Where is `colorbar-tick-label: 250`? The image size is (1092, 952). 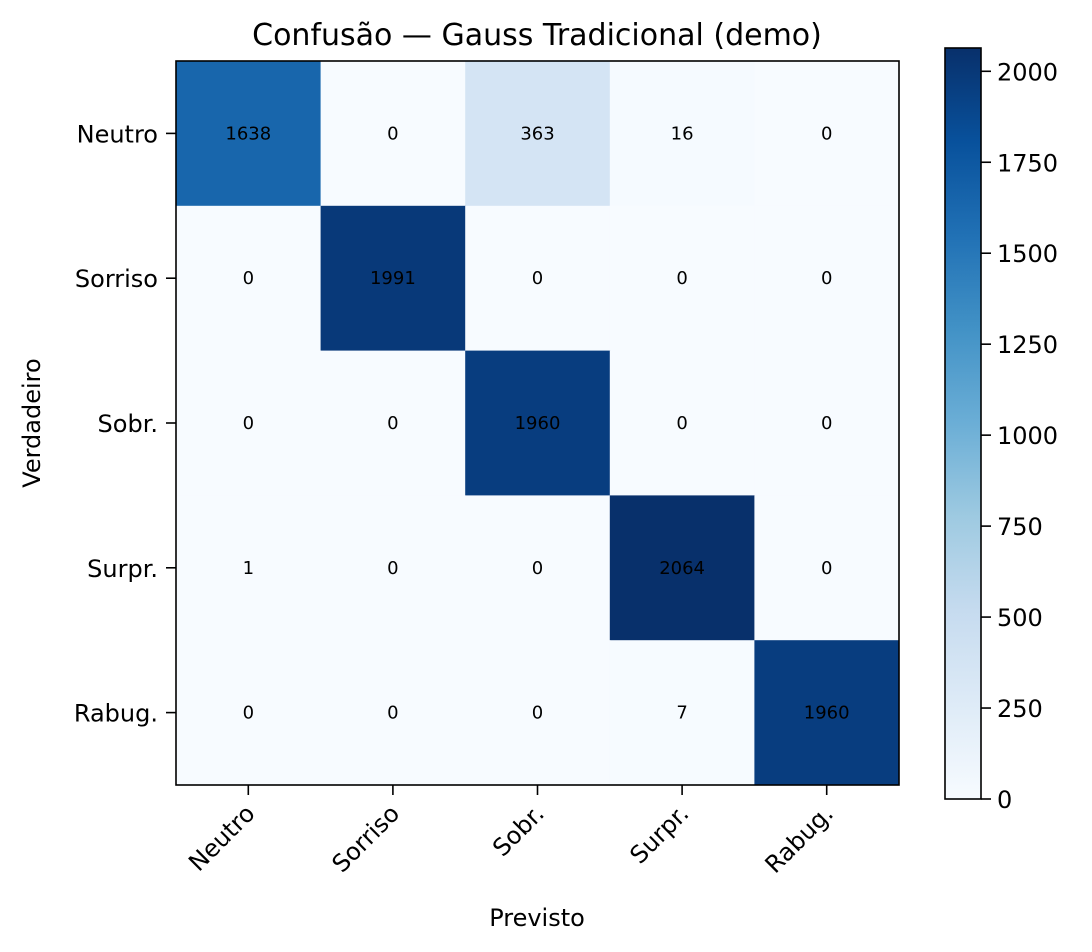 colorbar-tick-label: 250 is located at coordinates (1020, 709).